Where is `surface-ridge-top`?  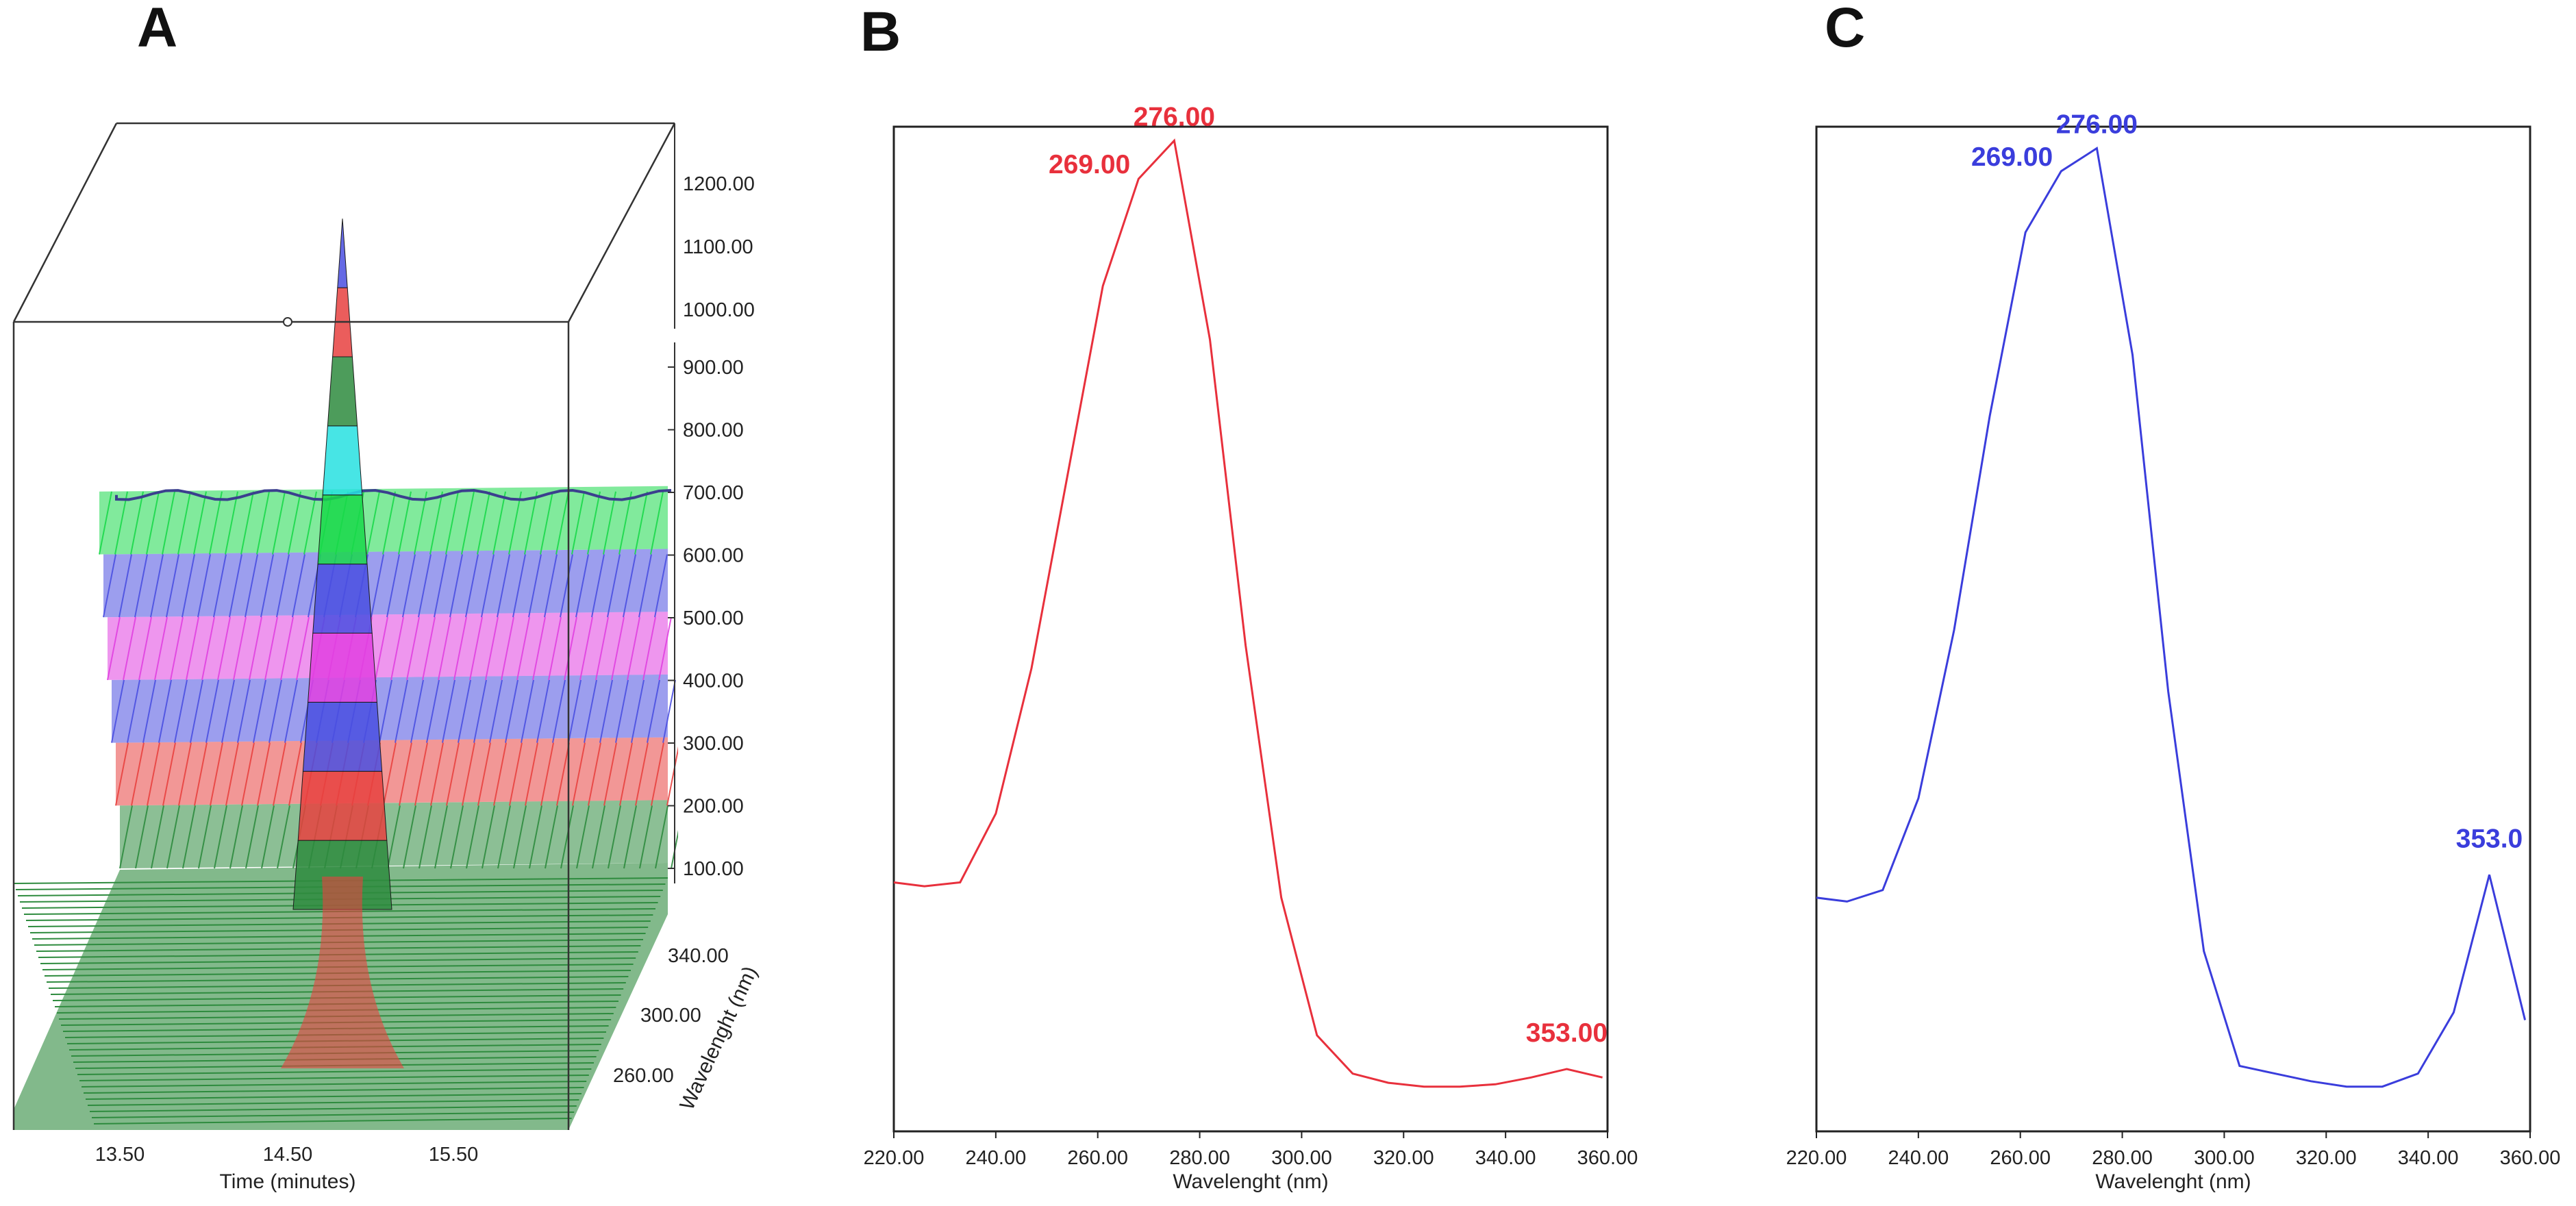
surface-ridge-top is located at coordinates (393, 494).